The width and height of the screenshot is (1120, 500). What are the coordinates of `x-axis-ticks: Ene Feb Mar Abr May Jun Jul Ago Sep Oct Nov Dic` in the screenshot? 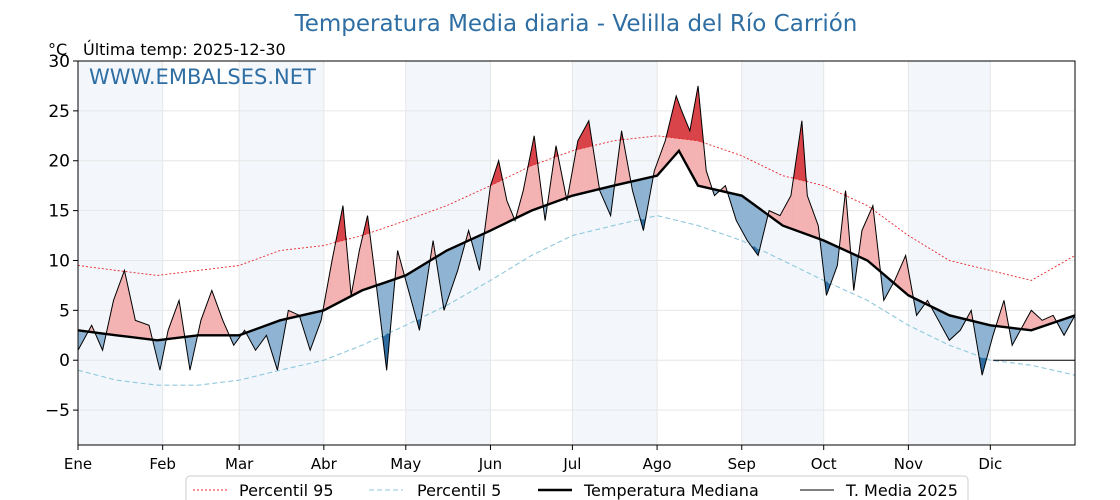 It's located at (533, 459).